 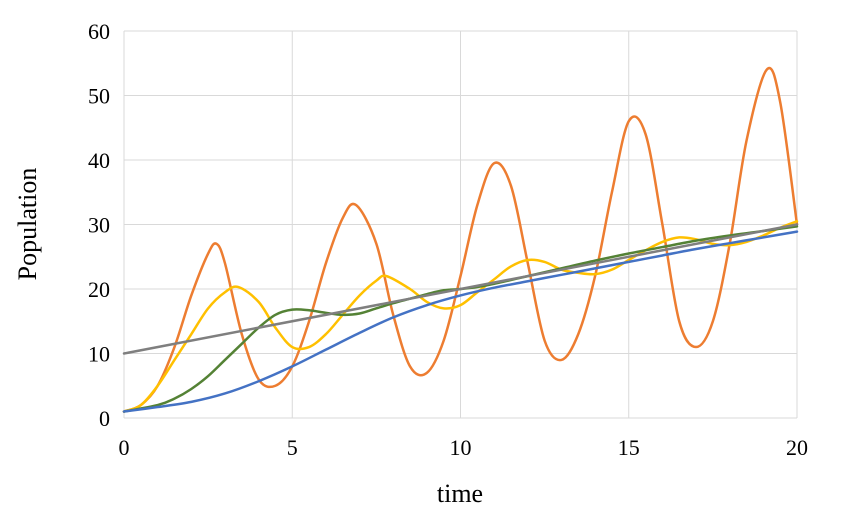 I want to click on x-axis-title: time, so click(x=460, y=493).